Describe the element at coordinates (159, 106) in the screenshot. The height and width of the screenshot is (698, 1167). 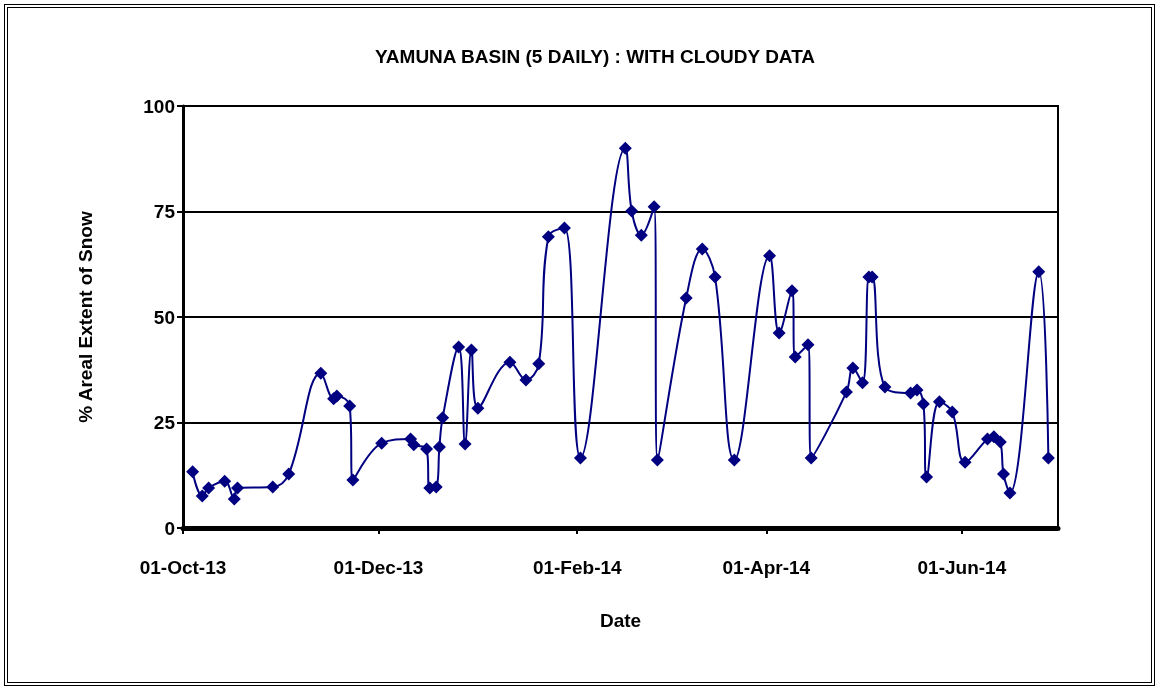
I see `y-tick-label: 100` at that location.